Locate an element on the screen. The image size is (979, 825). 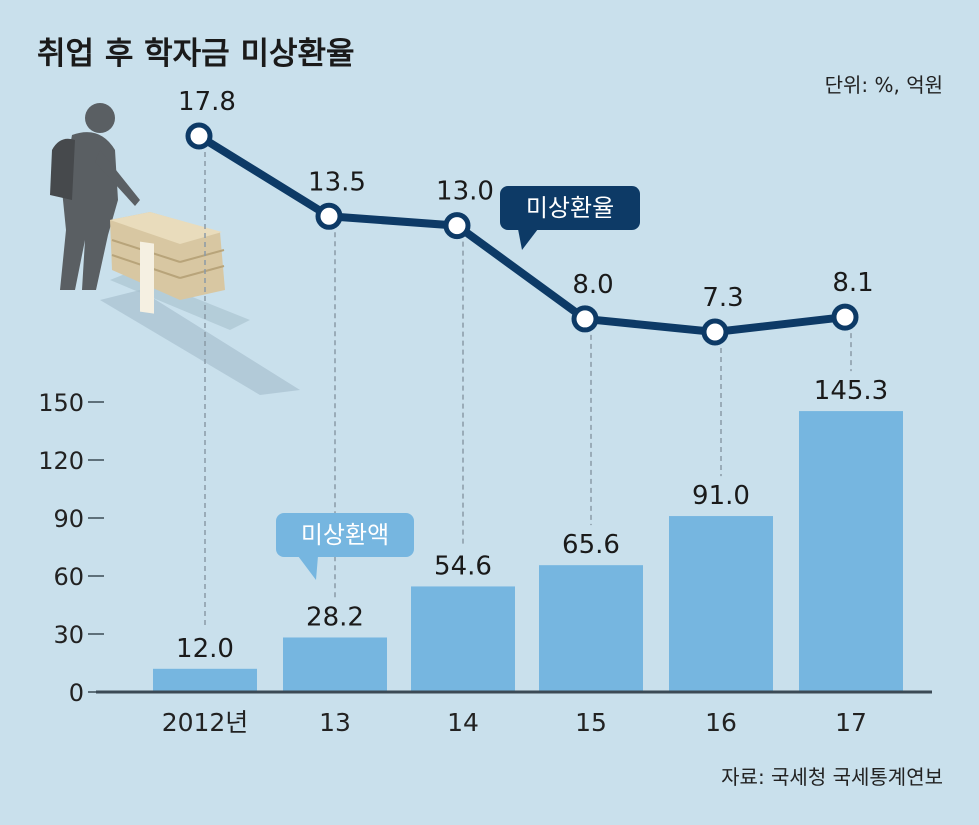
x-tick-label: 13 is located at coordinates (335, 722).